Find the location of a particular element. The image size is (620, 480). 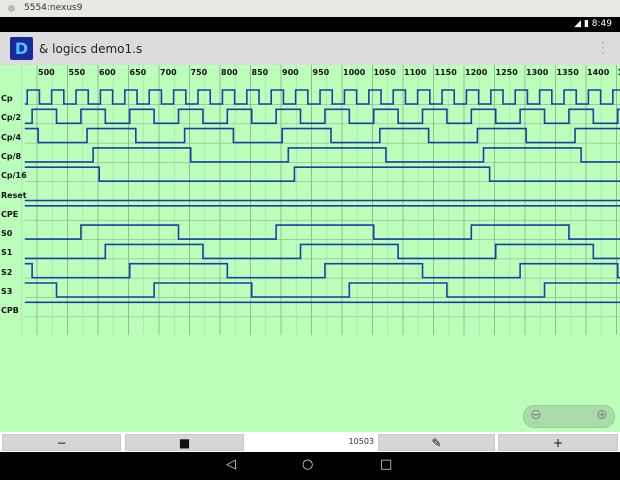

signal-label: Cp/2 is located at coordinates (11, 118).